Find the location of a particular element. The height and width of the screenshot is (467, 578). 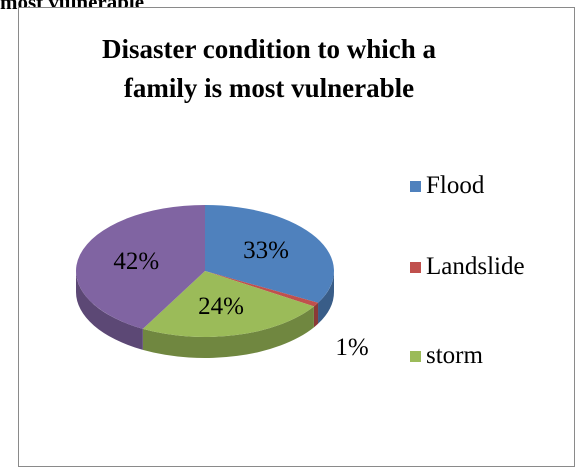

legend-item-storm: storm is located at coordinates (446, 356).